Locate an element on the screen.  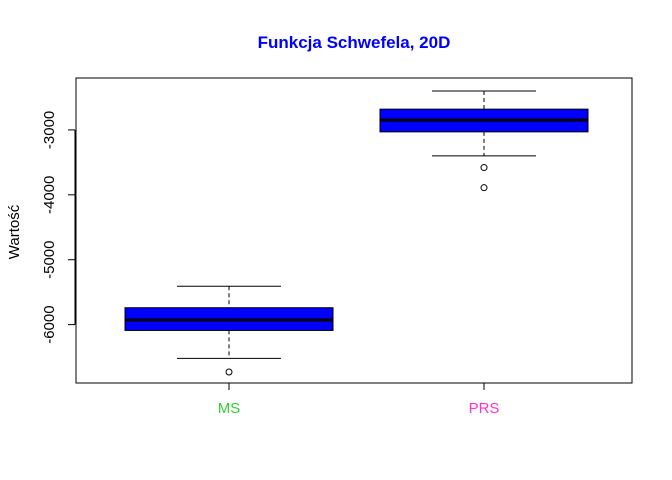
chart-title: Funkcja Schwefela, 20D is located at coordinates (354, 42).